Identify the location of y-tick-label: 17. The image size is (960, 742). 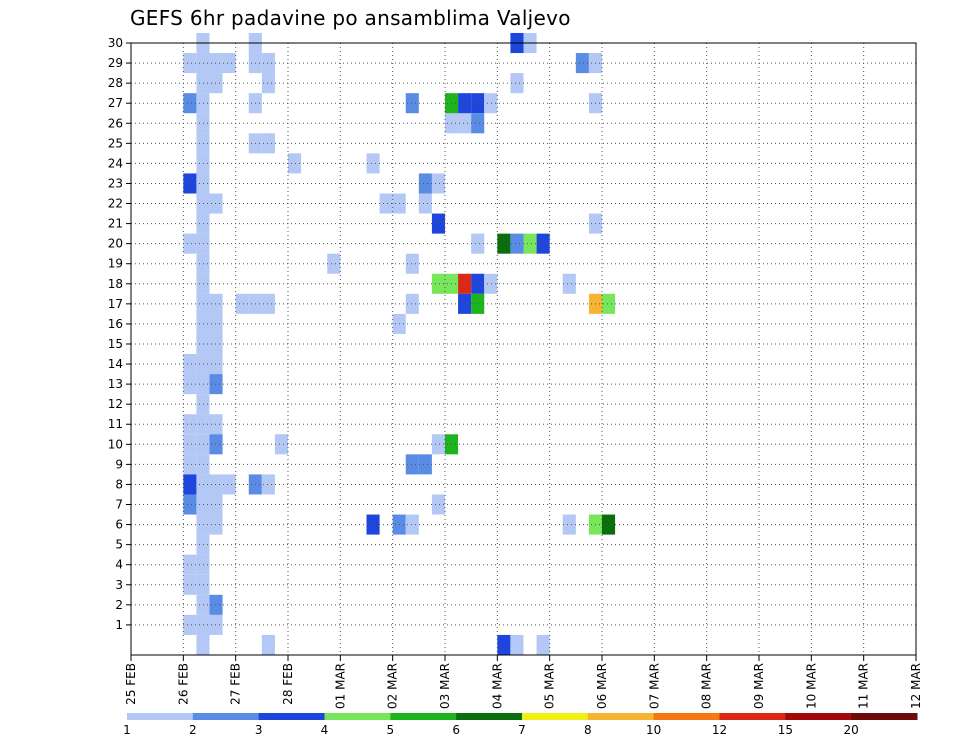
(115, 304).